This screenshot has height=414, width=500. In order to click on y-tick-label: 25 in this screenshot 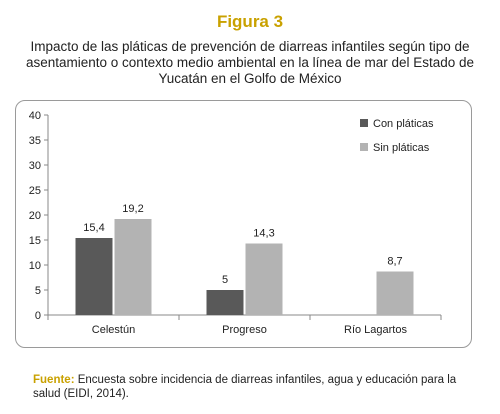, I will do `click(35, 191)`.